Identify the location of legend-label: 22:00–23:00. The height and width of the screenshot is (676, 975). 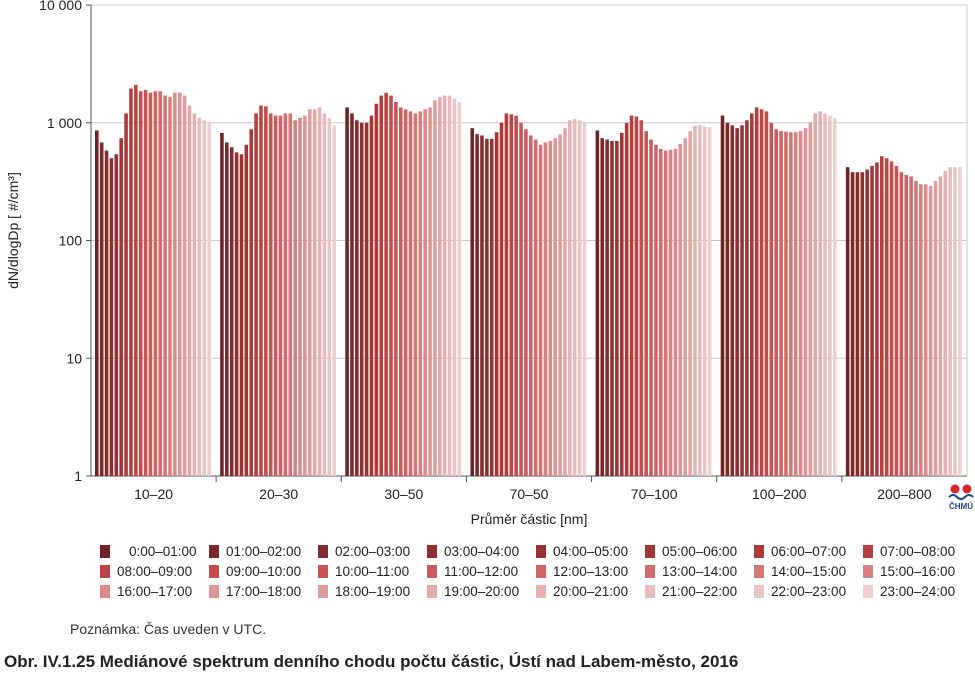
(809, 591).